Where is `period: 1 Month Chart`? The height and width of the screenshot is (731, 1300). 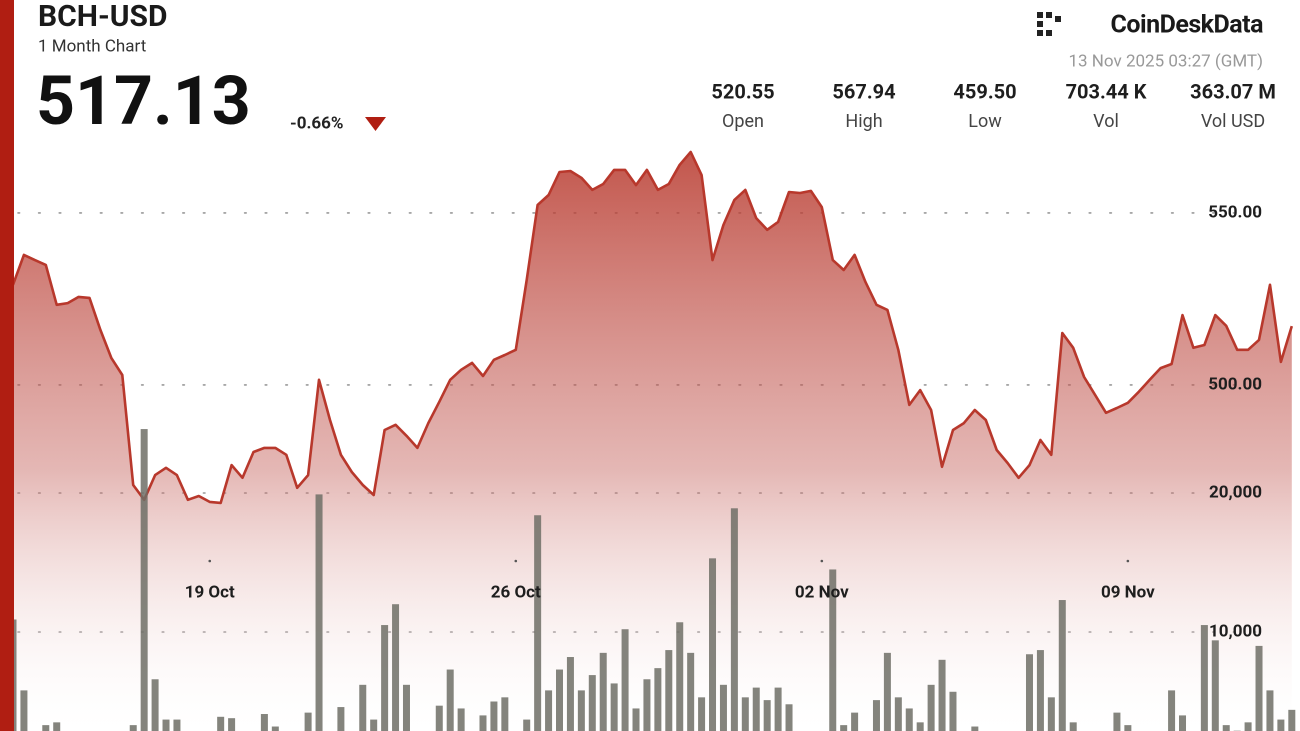 period: 1 Month Chart is located at coordinates (92, 46).